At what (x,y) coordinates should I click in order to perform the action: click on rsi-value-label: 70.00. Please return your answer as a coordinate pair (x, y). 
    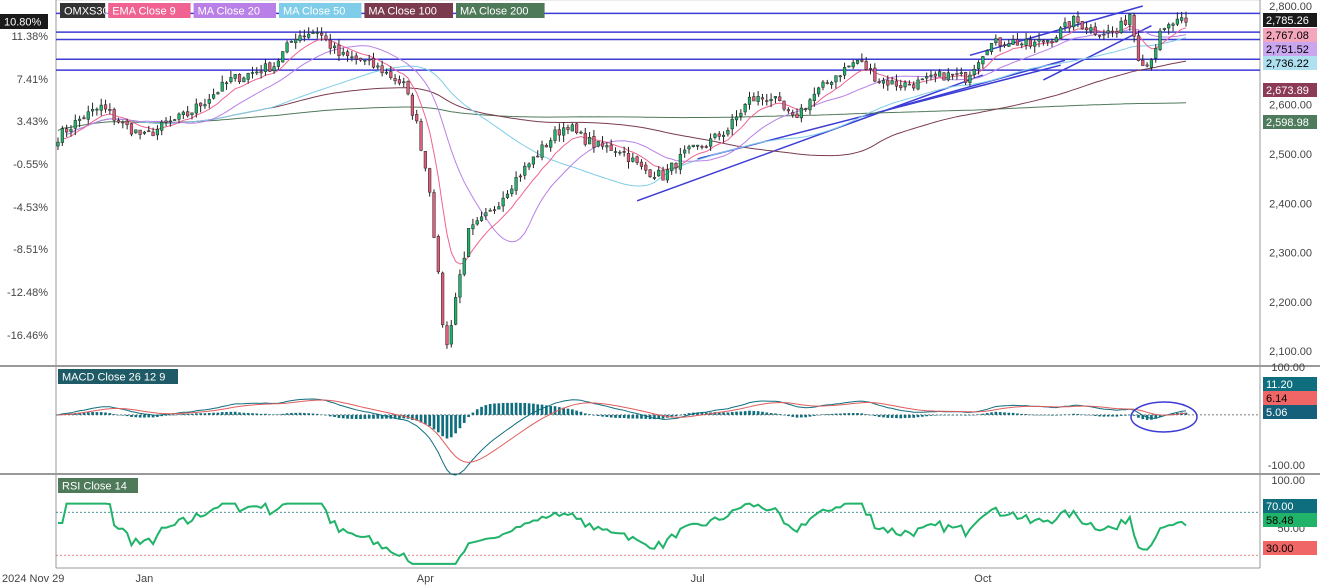
    Looking at the image, I should click on (1280, 507).